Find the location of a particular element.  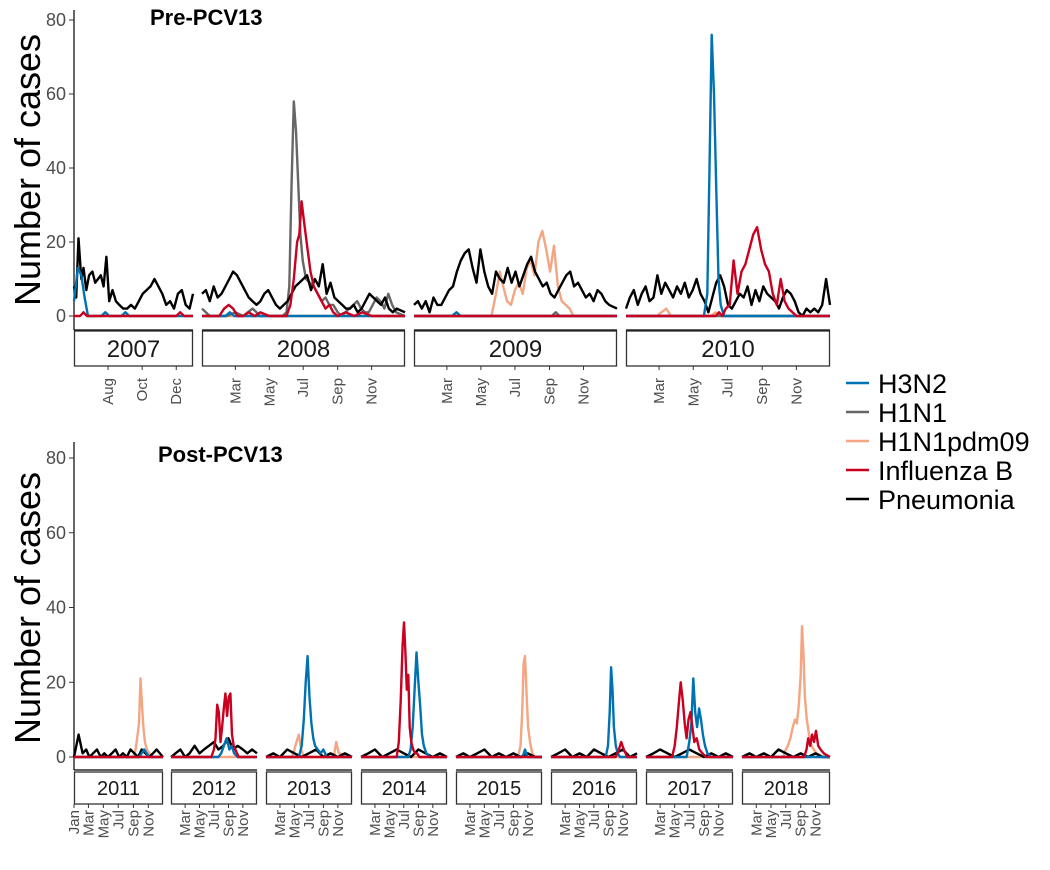

panel-title-pre: Pre-PCV13 is located at coordinates (206, 17).